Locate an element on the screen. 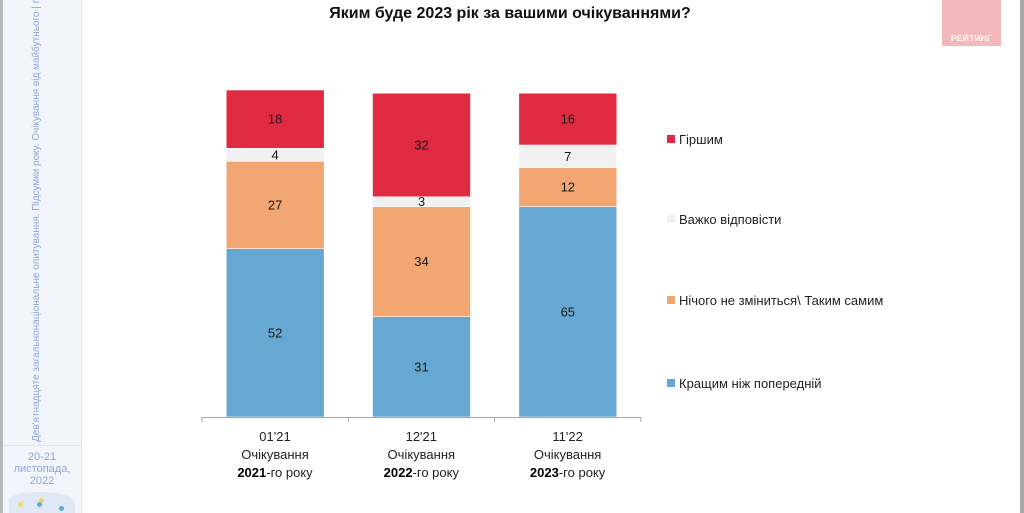 The width and height of the screenshot is (1024, 513). x-tick-label: 11'22 Очікування 2023-го року is located at coordinates (568, 455).